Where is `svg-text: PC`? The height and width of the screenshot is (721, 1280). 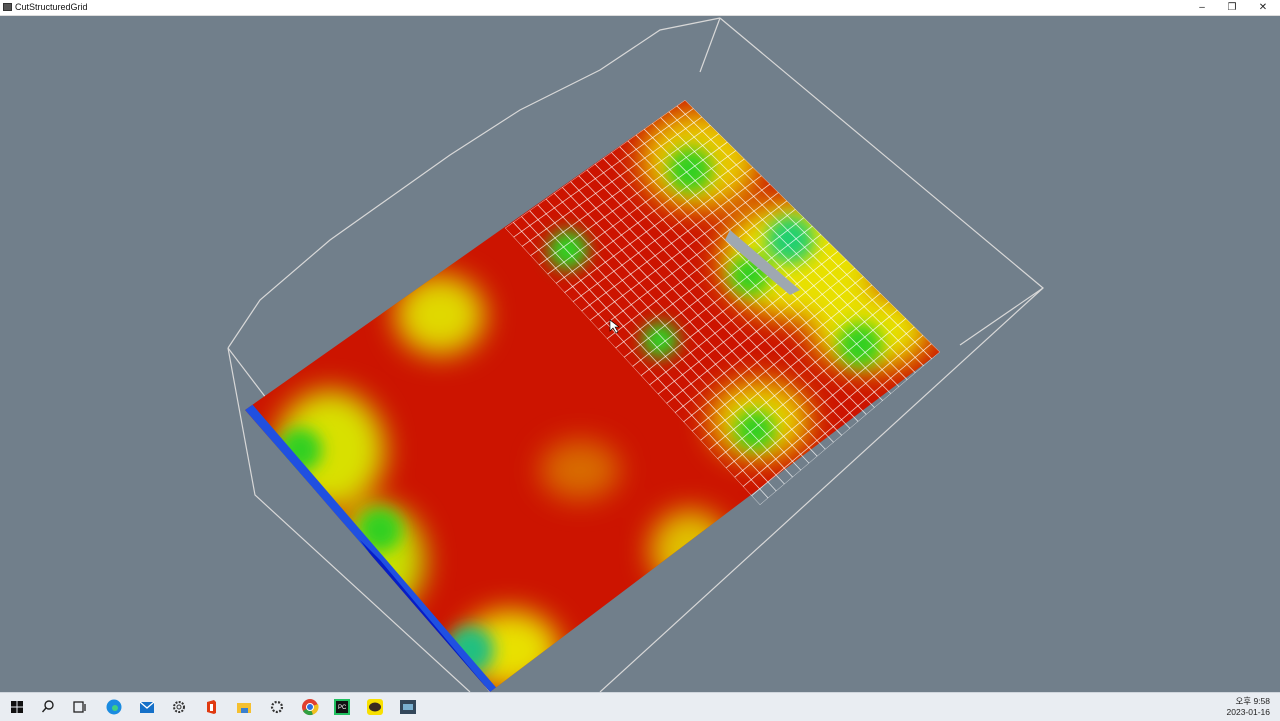
svg-text: PC is located at coordinates (342, 708).